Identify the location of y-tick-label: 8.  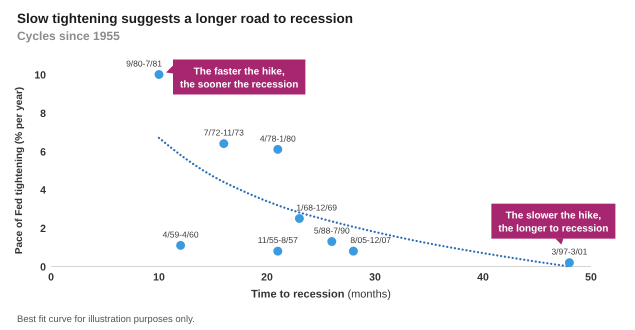
(43, 114).